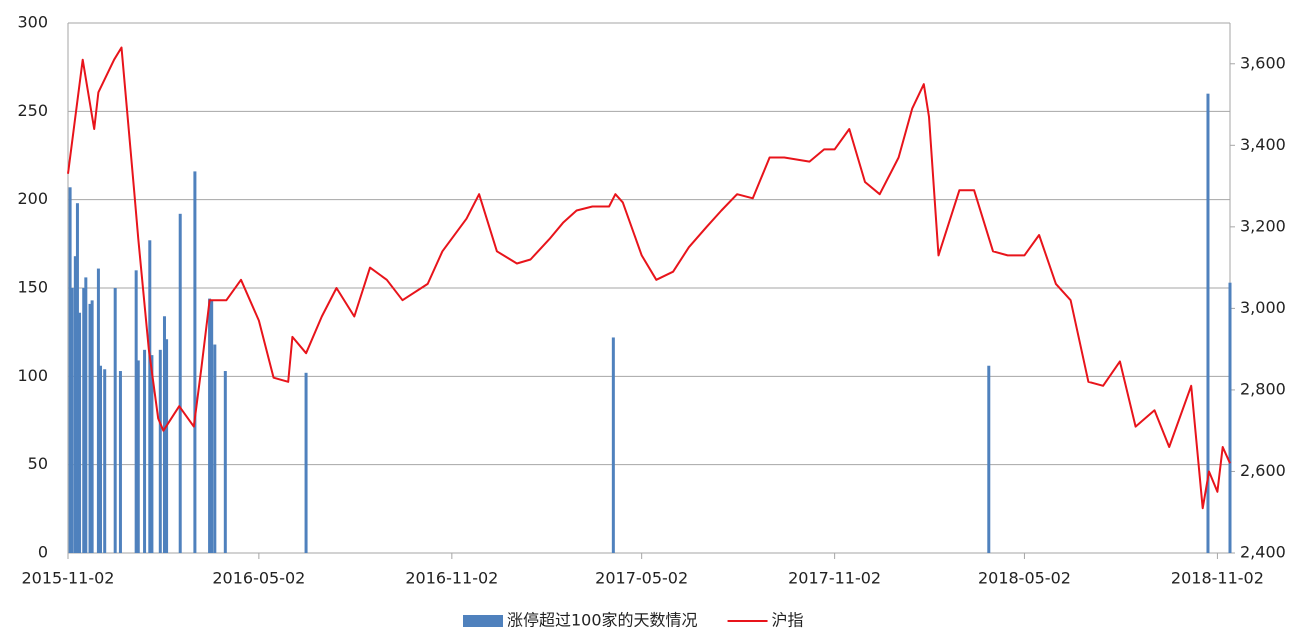 The width and height of the screenshot is (1301, 642). What do you see at coordinates (32, 198) in the screenshot?
I see `y-tick-label: 200` at bounding box center [32, 198].